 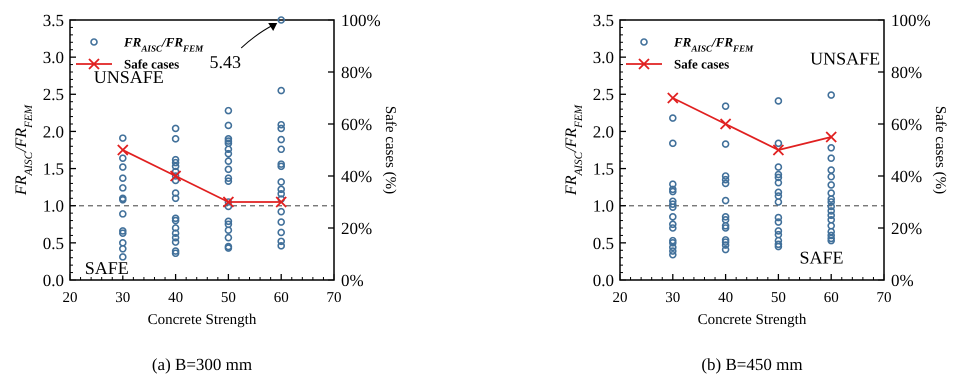 I want to click on text: (b) B=450 mm, so click(x=752, y=364).